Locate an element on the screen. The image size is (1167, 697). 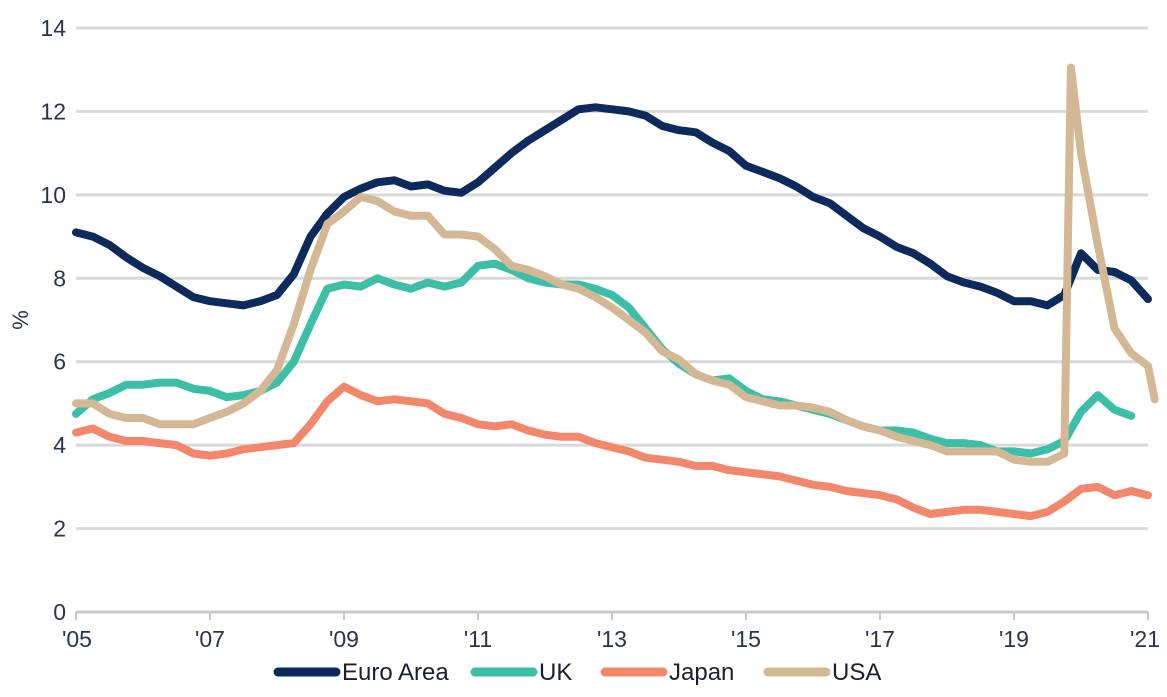
y-tick-label: 4 is located at coordinates (59, 445).